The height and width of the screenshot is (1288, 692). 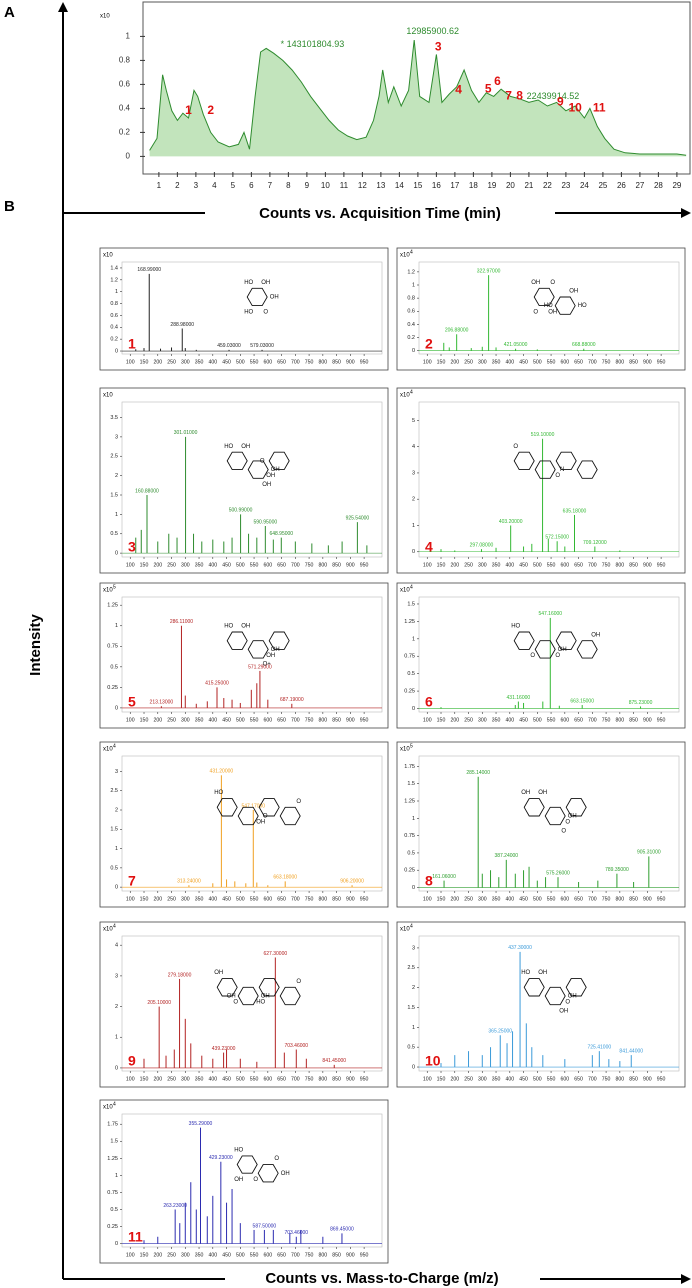 I want to click on y-axis-title: Intensity, so click(x=35, y=645).